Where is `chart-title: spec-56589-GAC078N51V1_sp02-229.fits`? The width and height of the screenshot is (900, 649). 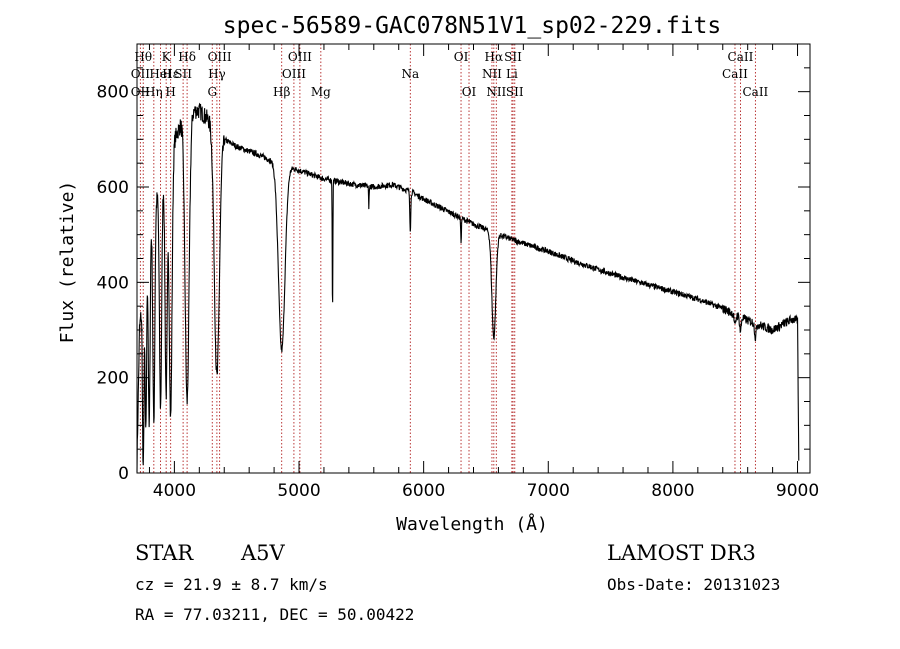
chart-title: spec-56589-GAC078N51V1_sp02-229.fits is located at coordinates (472, 26).